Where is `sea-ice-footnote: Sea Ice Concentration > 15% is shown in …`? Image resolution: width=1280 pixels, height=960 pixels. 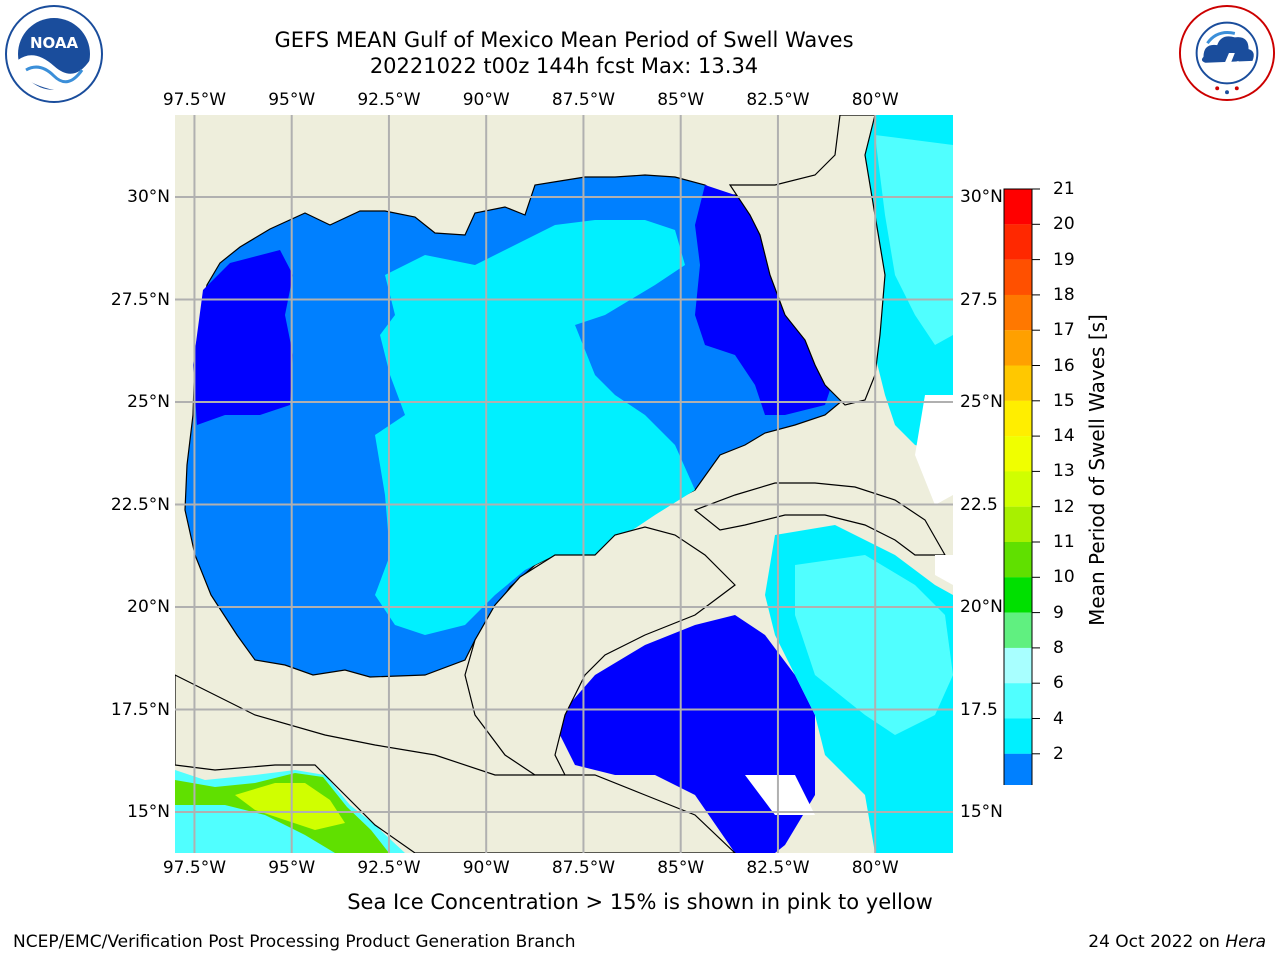
sea-ice-footnote: Sea Ice Concentration > 15% is shown in … is located at coordinates (640, 902).